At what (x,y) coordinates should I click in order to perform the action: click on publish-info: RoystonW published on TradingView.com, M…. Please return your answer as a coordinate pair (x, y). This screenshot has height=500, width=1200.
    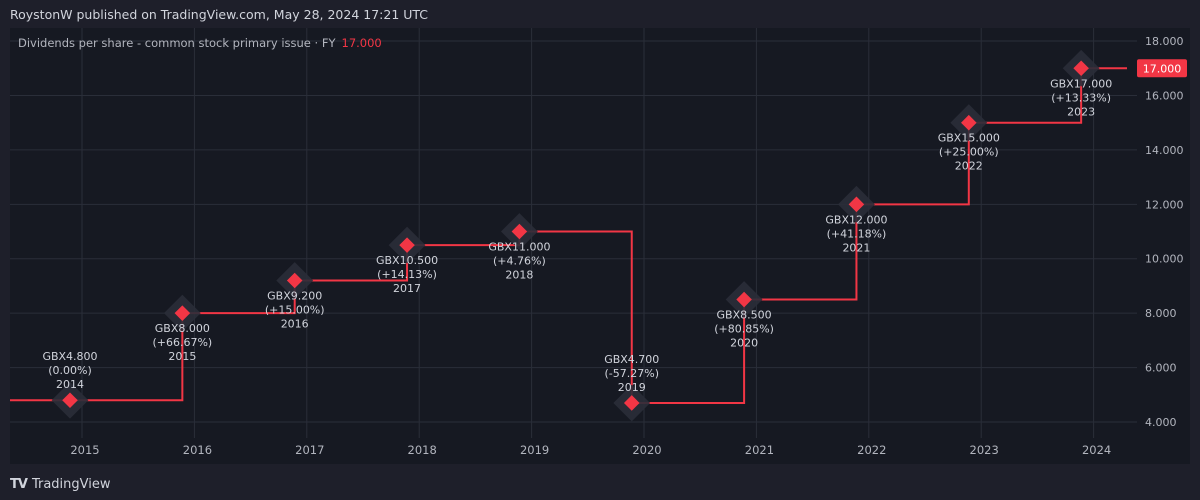
    Looking at the image, I should click on (219, 14).